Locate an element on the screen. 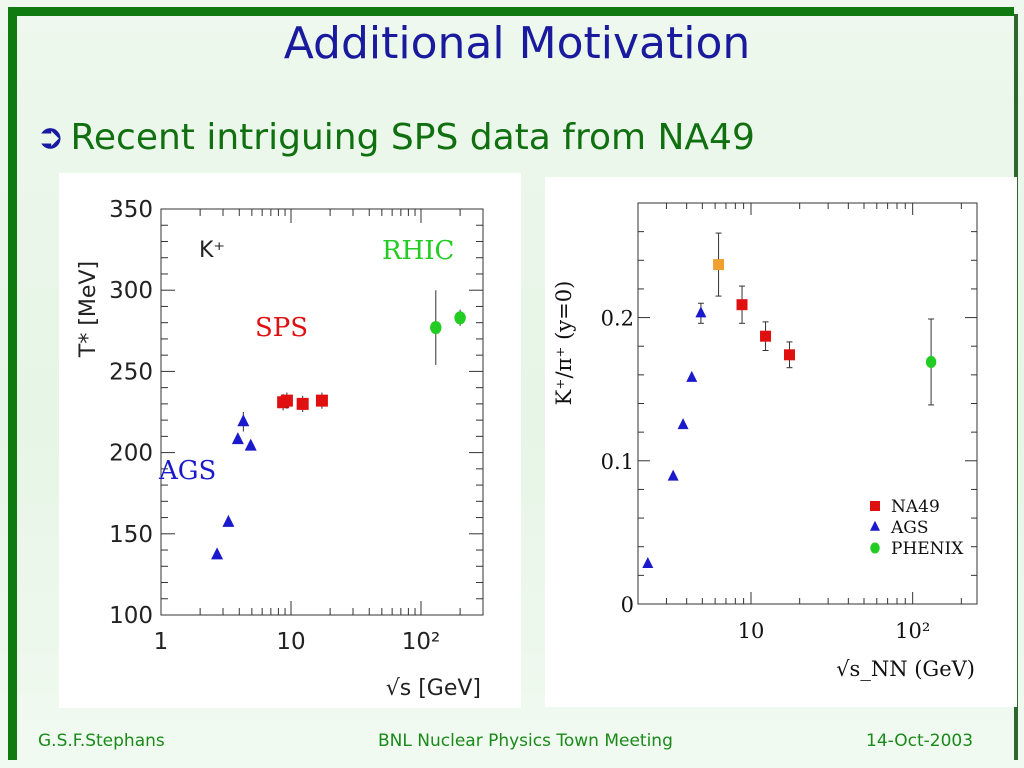 This screenshot has height=768, width=1024. y-tick-label: 350 is located at coordinates (131, 210).